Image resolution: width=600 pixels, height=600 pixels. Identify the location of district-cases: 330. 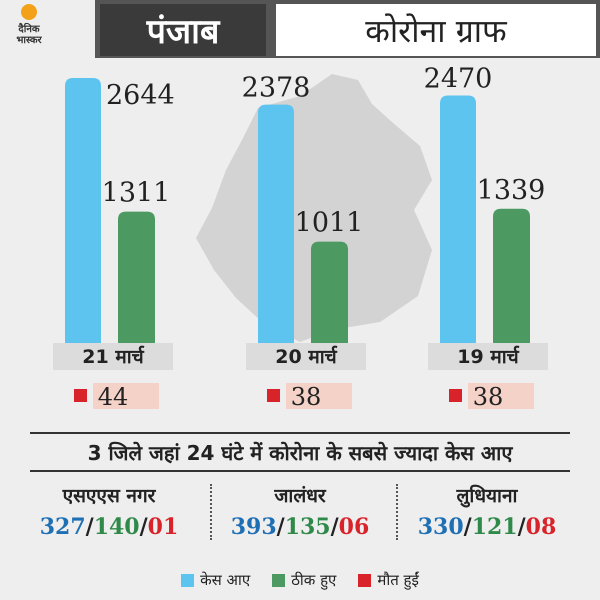
(440, 527).